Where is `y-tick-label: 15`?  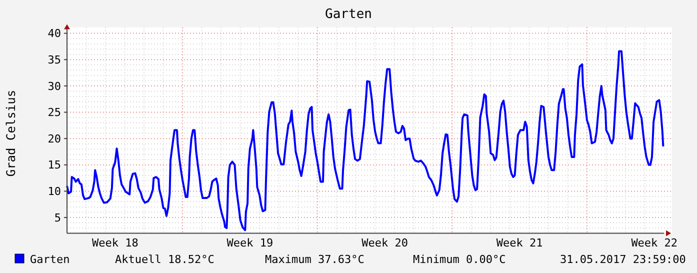 y-tick-label: 15 is located at coordinates (54, 165).